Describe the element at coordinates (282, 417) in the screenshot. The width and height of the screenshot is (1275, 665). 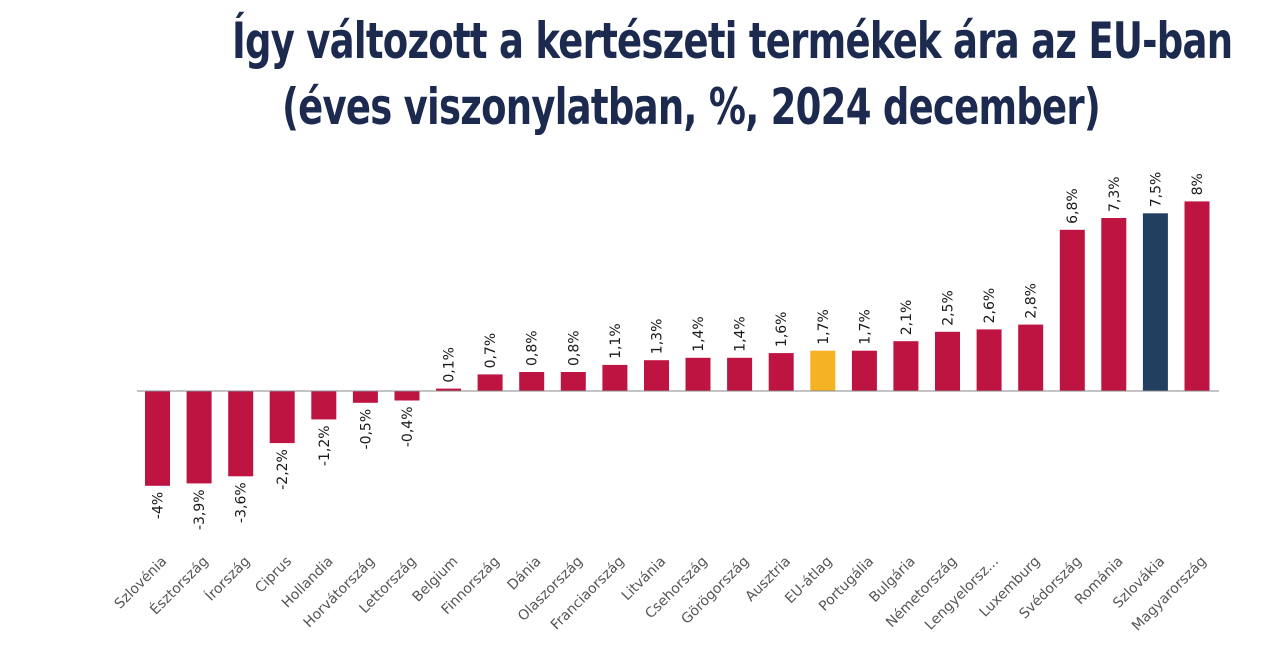
I see `bar-ciprus` at that location.